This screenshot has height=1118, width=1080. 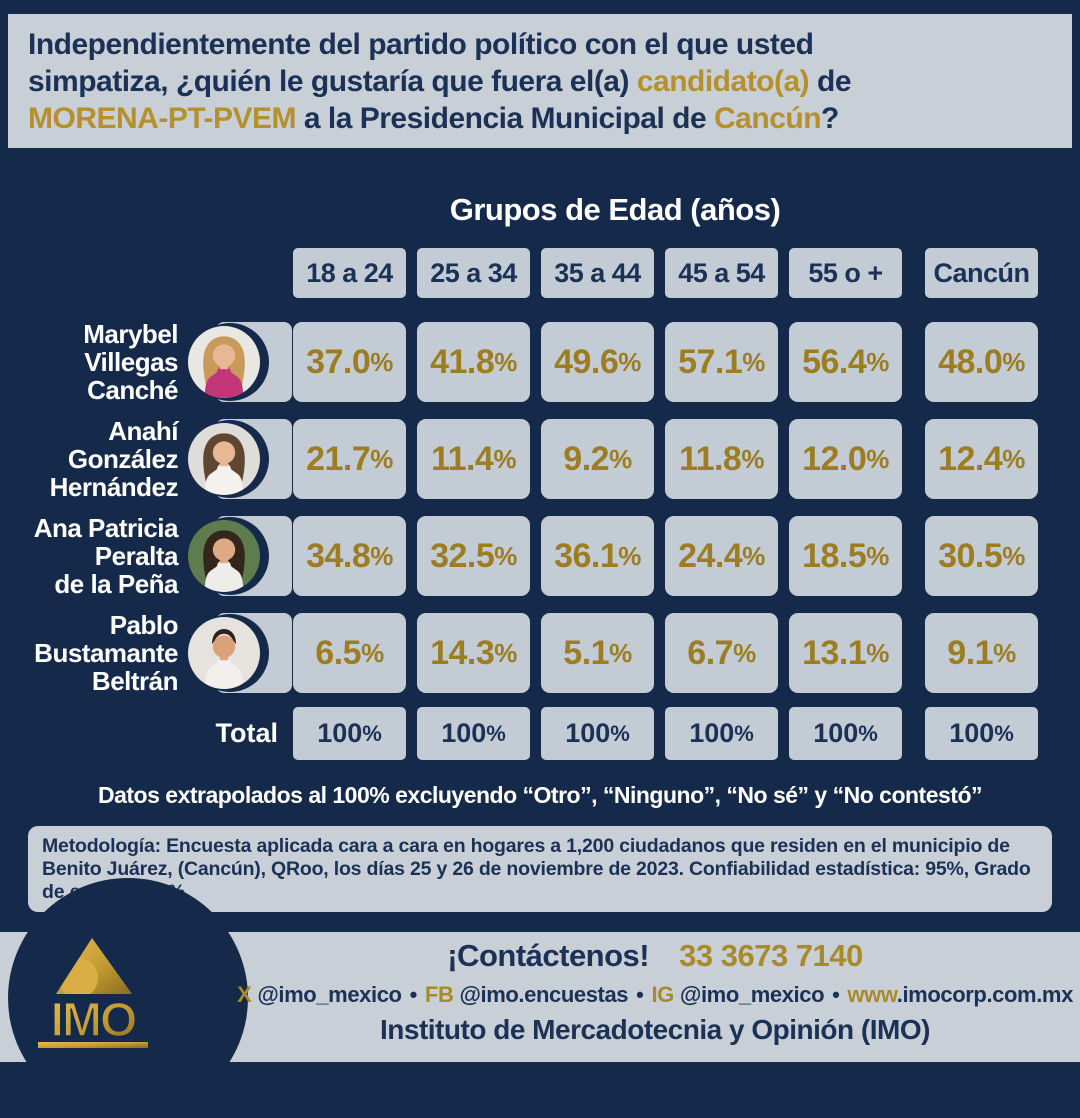 What do you see at coordinates (224, 653) in the screenshot?
I see `avatar-pablo` at bounding box center [224, 653].